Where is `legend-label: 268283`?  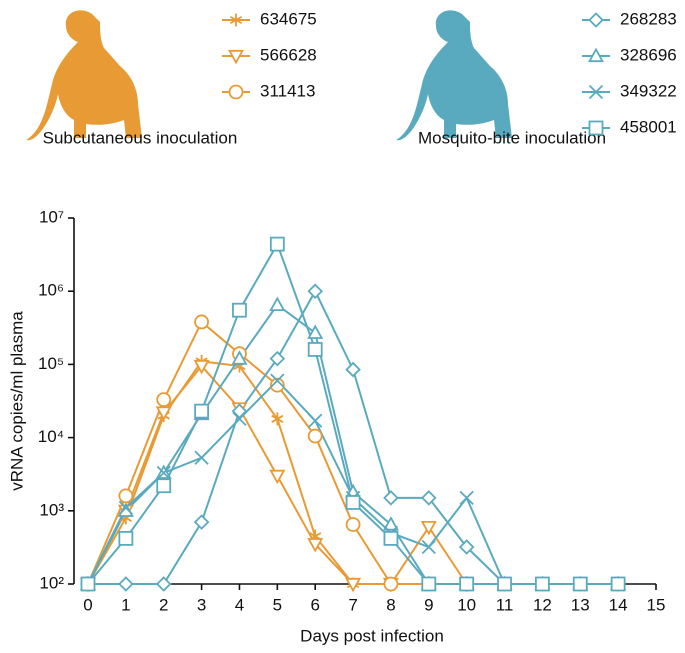 legend-label: 268283 is located at coordinates (648, 18).